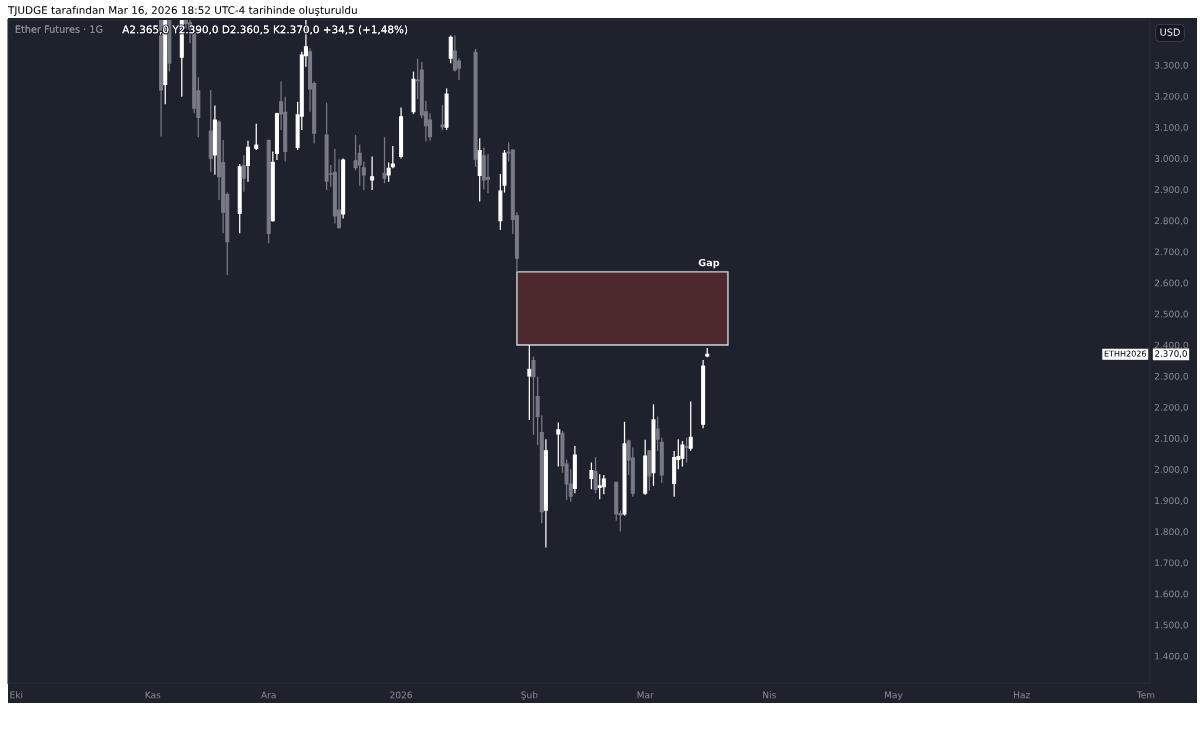 This screenshot has width=1200, height=749. Describe the element at coordinates (1172, 501) in the screenshot. I see `y-tick-label: 1.900,0` at that location.